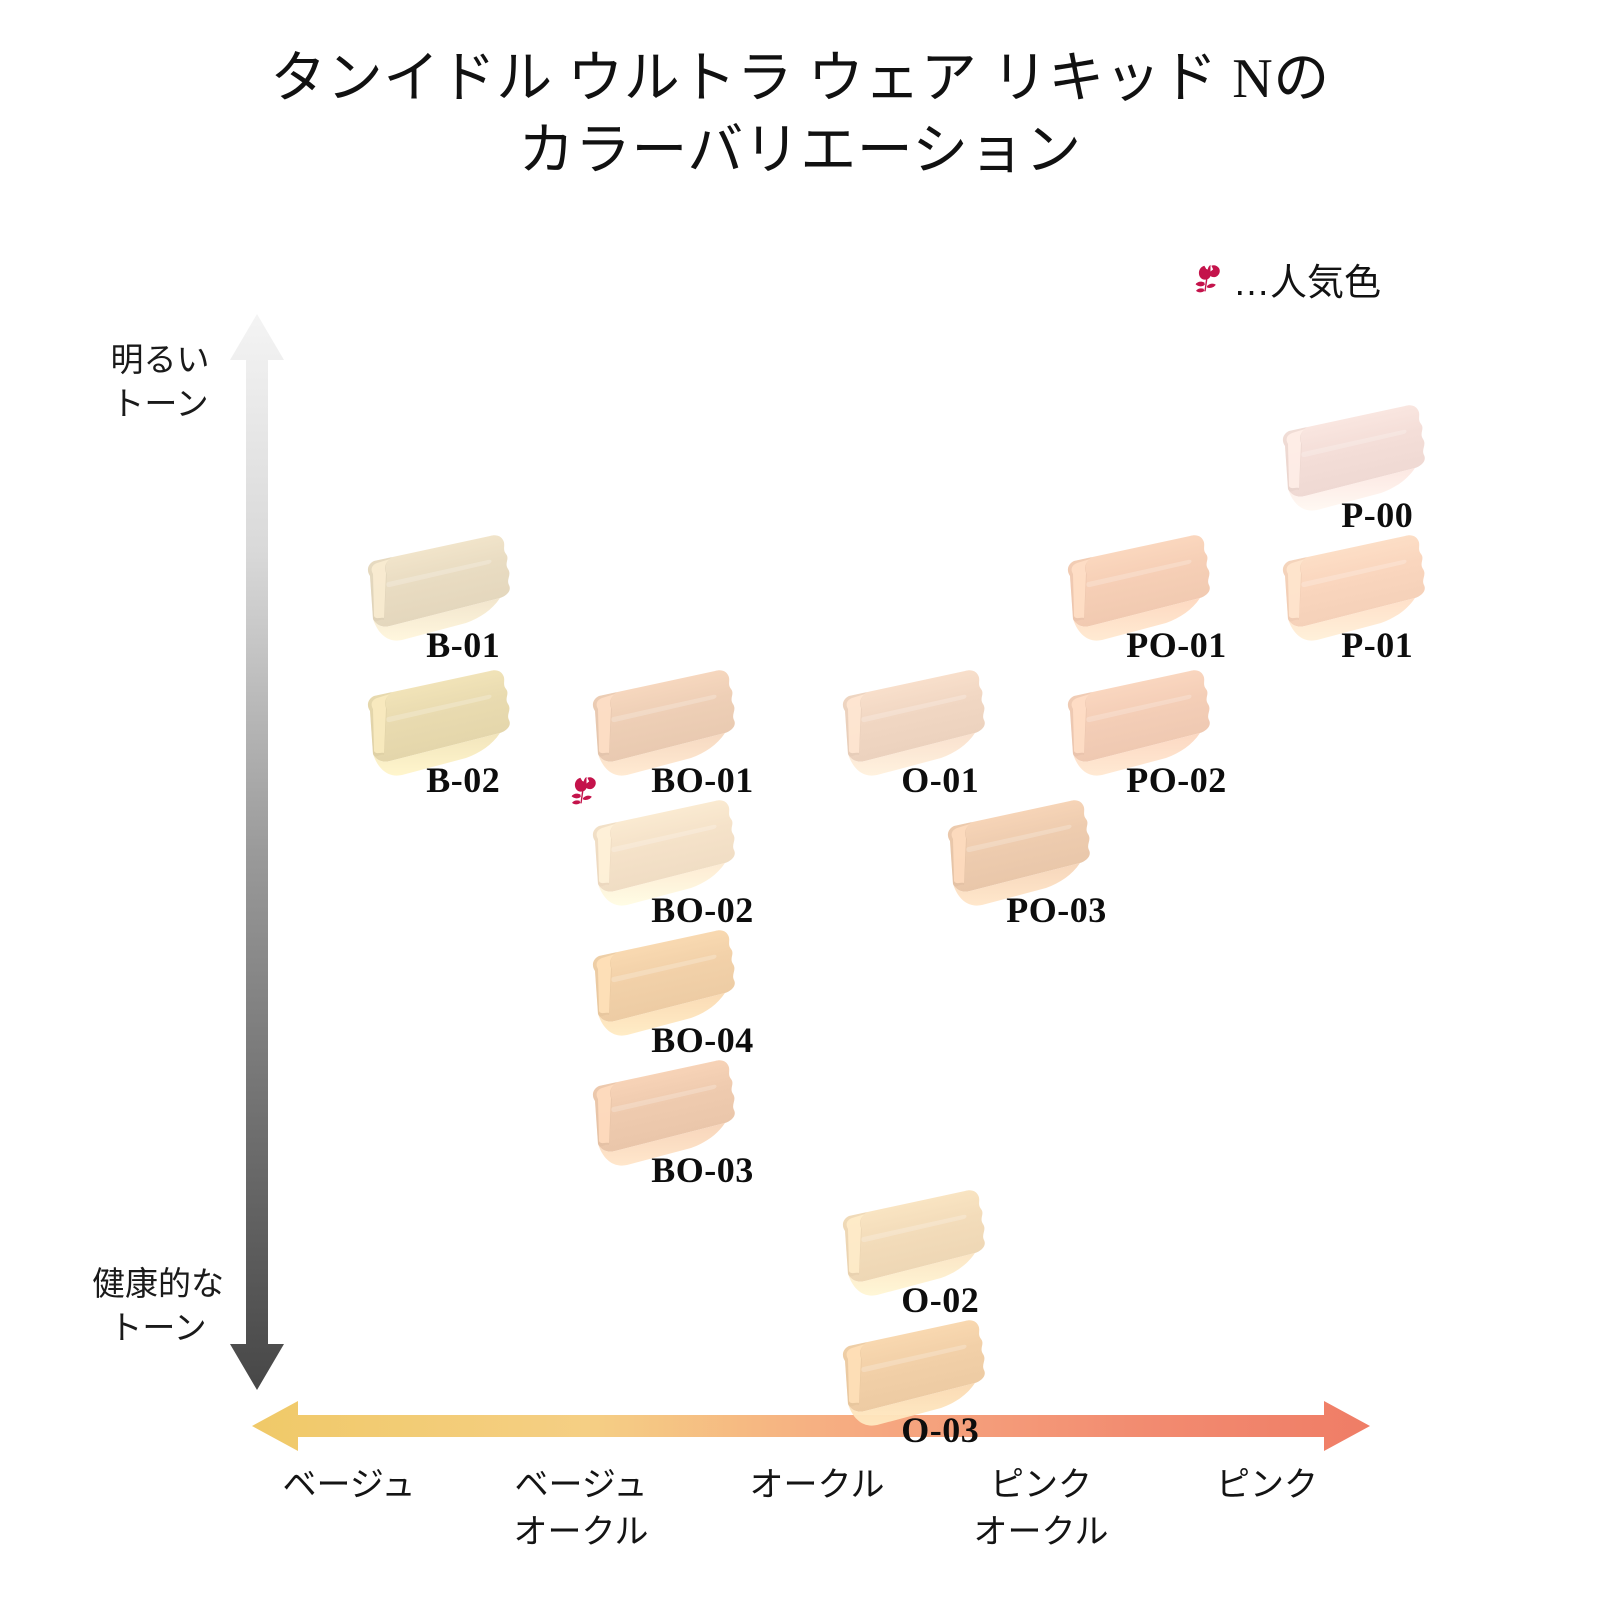  Describe the element at coordinates (158, 1305) in the screenshot. I see `axis-label-healthy-tone: 健康的な トーン` at that location.